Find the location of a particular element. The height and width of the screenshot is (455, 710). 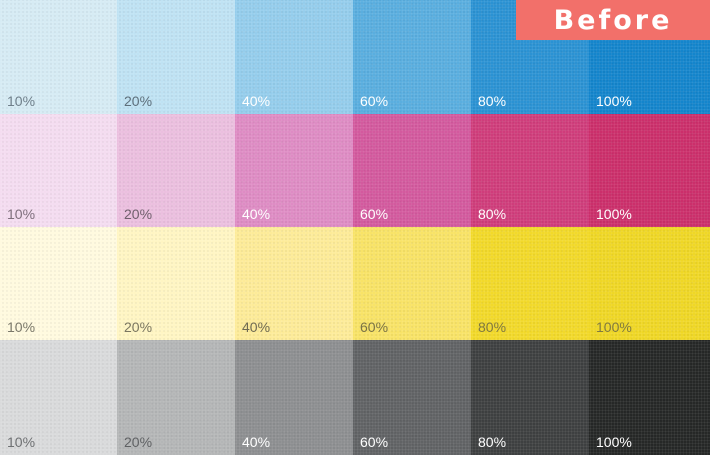

swatch-black-40: 40% is located at coordinates (294, 397).